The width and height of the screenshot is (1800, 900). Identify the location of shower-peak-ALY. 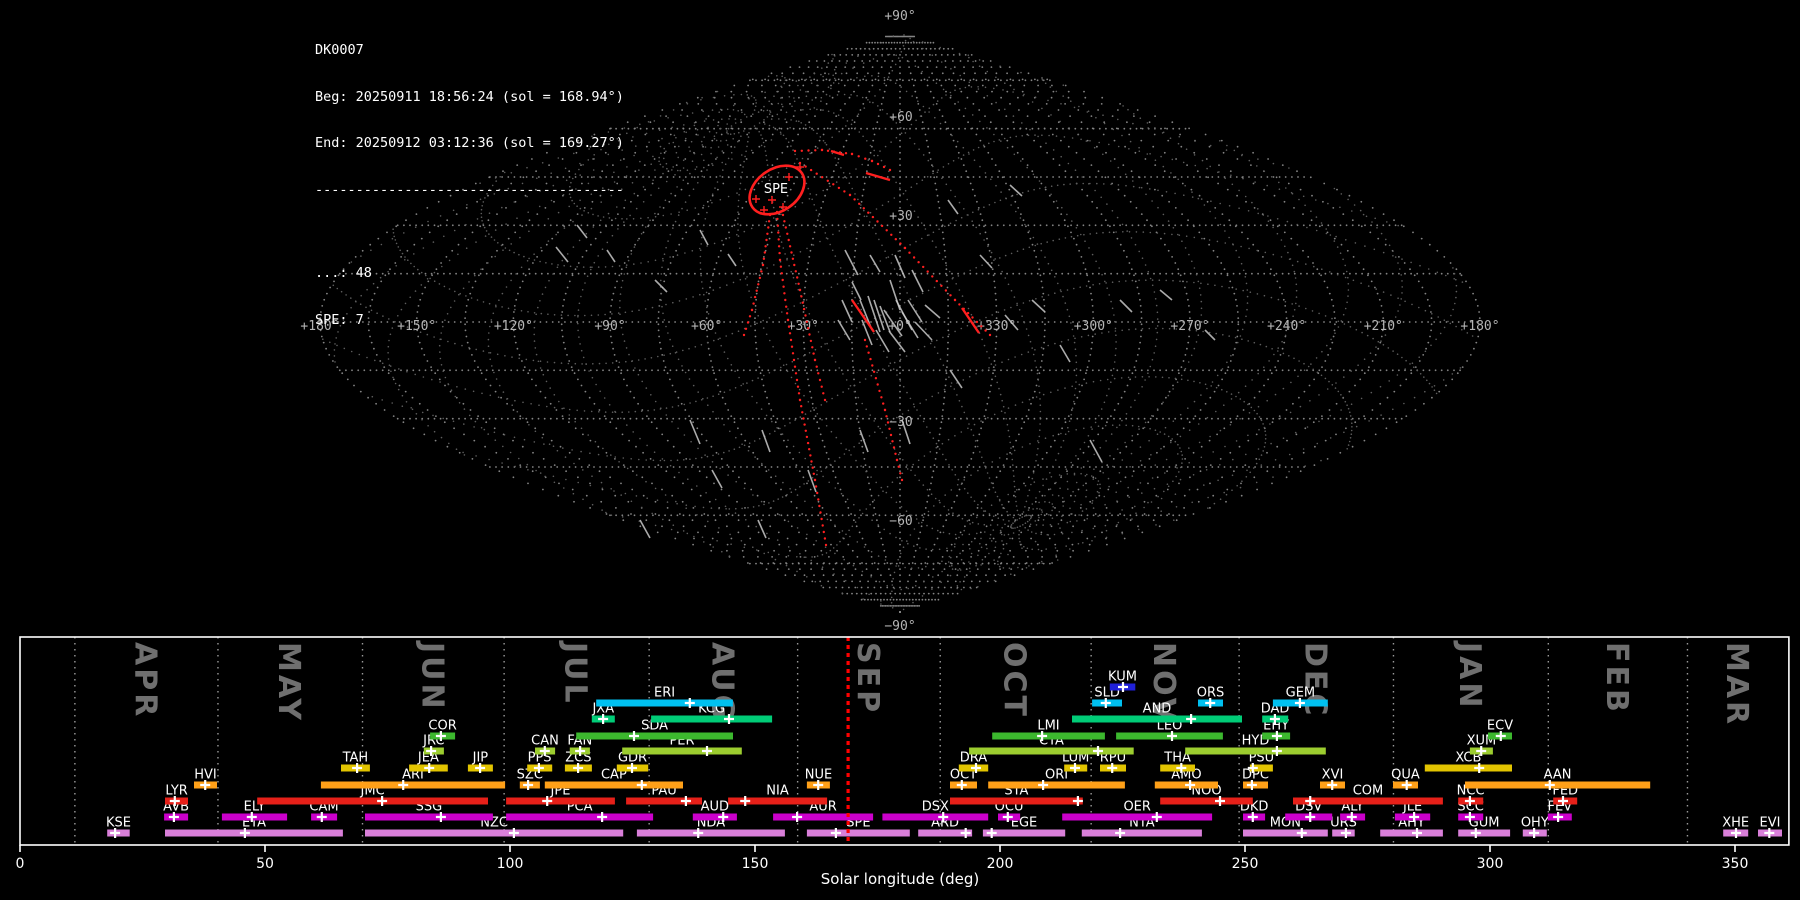
(1351, 817).